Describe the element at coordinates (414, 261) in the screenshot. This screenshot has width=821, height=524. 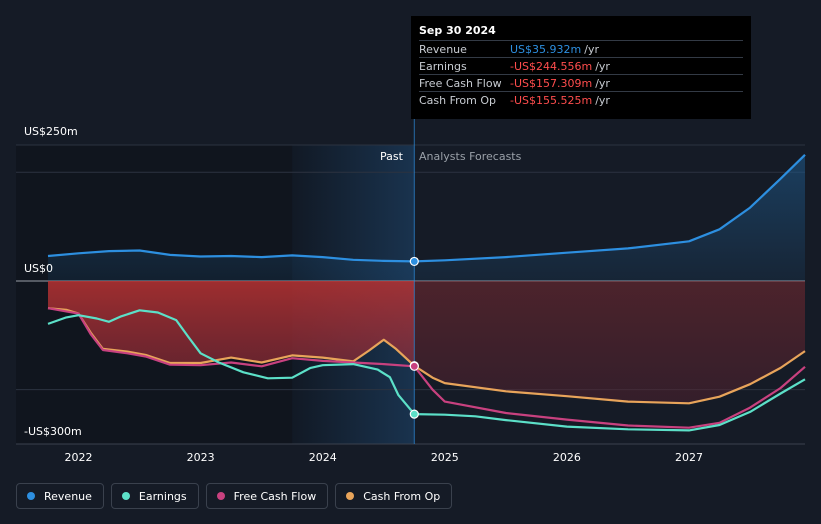
I see `revenue-marker` at that location.